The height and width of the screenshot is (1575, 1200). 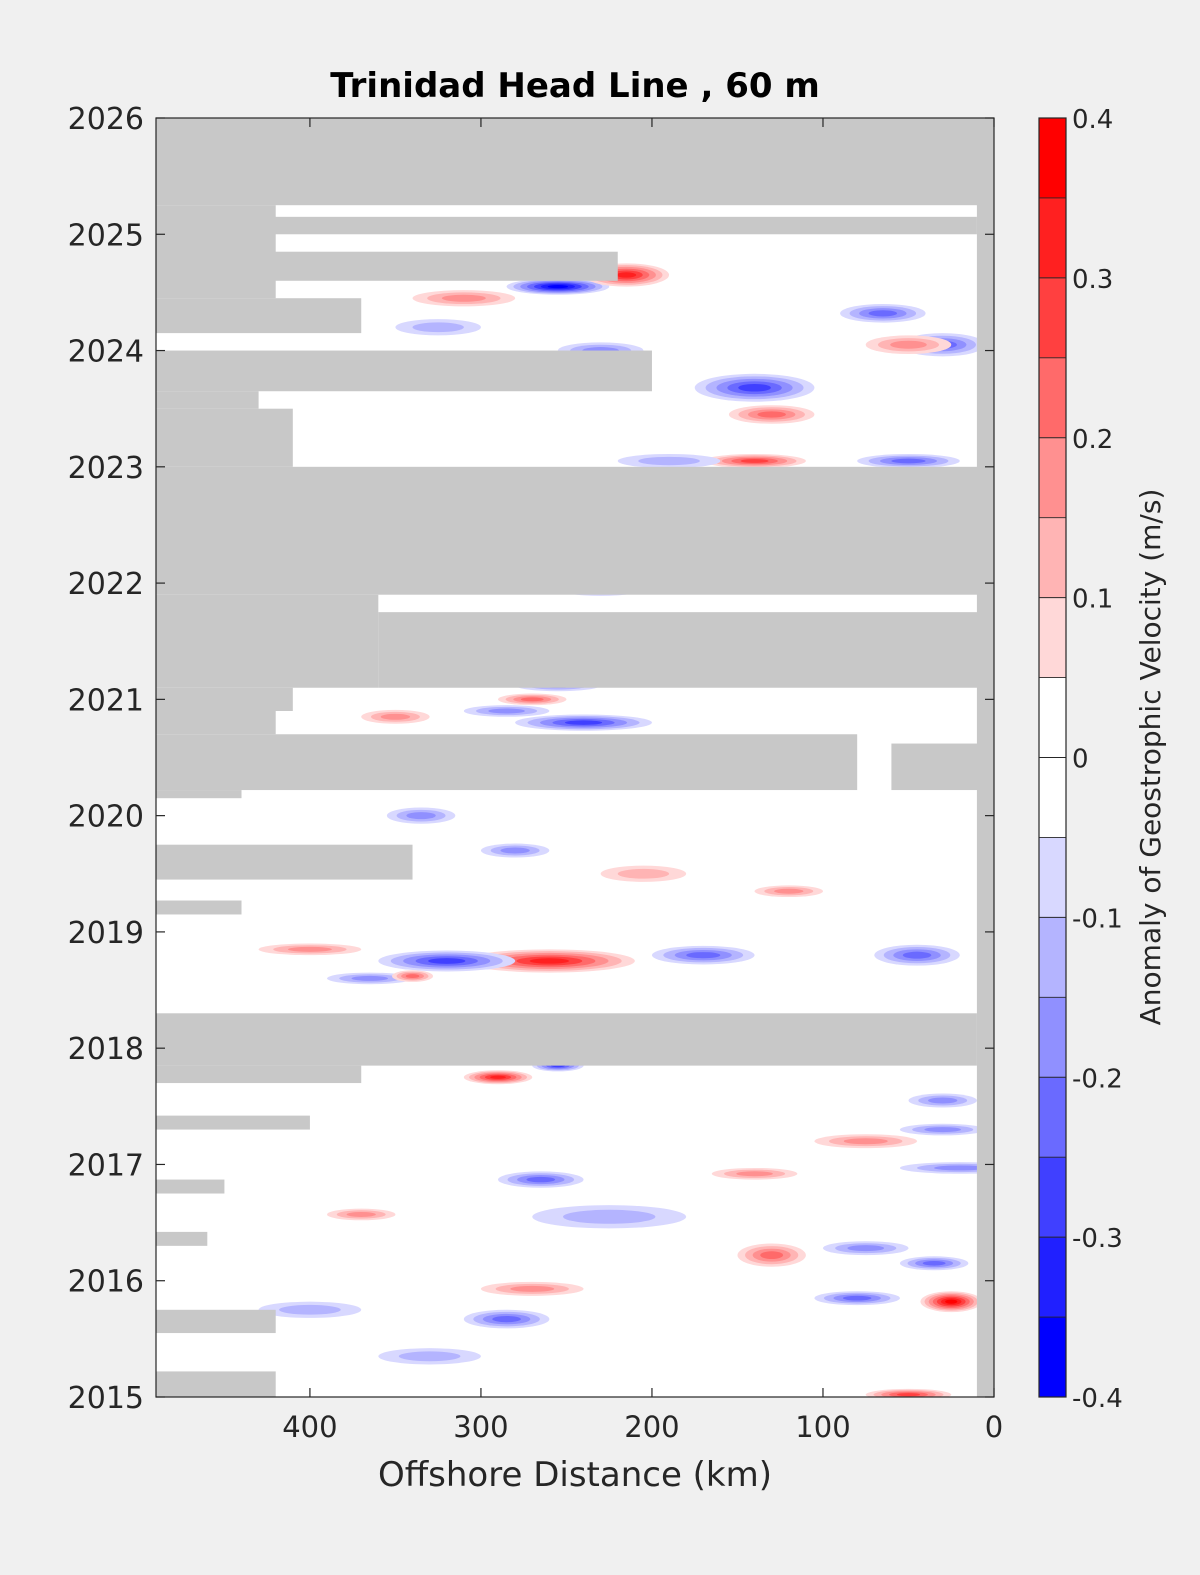 What do you see at coordinates (1092, 600) in the screenshot?
I see `colorbar-tick-label: 0.1` at bounding box center [1092, 600].